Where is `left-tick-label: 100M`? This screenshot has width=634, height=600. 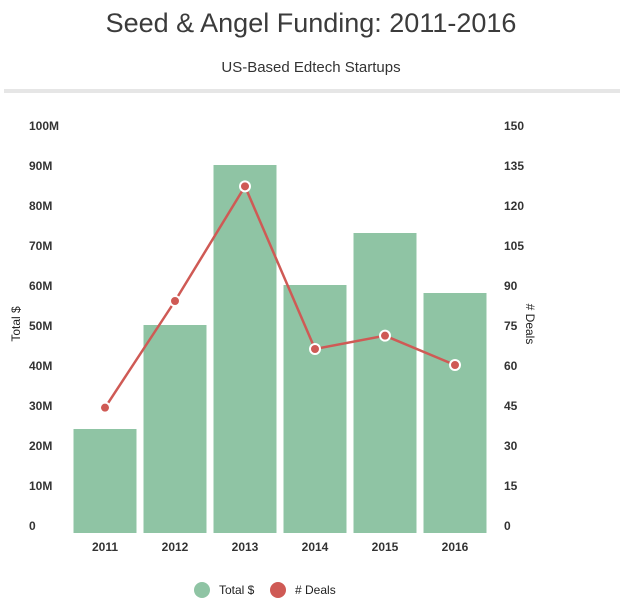
left-tick-label: 100M is located at coordinates (44, 126).